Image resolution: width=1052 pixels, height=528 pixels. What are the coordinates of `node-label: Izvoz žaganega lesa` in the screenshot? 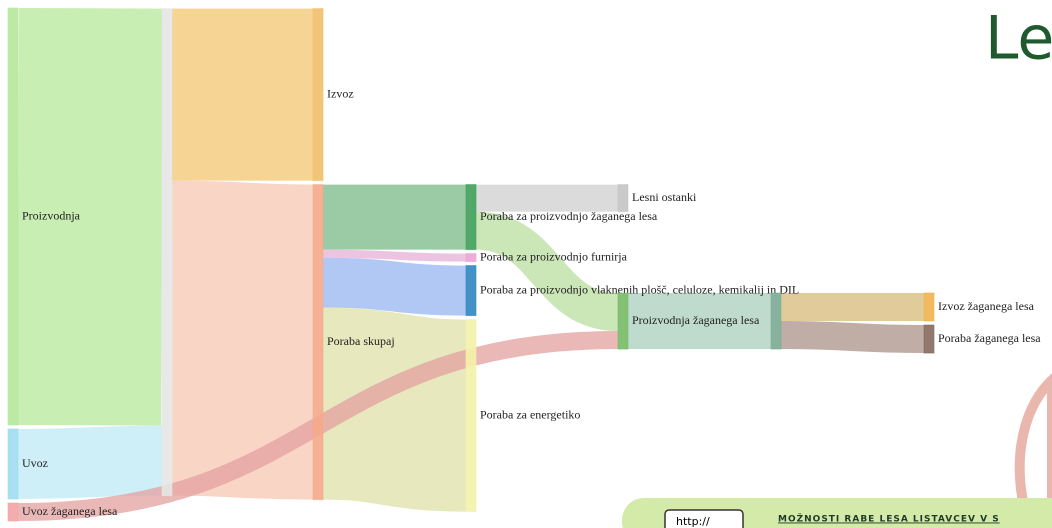 It's located at (986, 306).